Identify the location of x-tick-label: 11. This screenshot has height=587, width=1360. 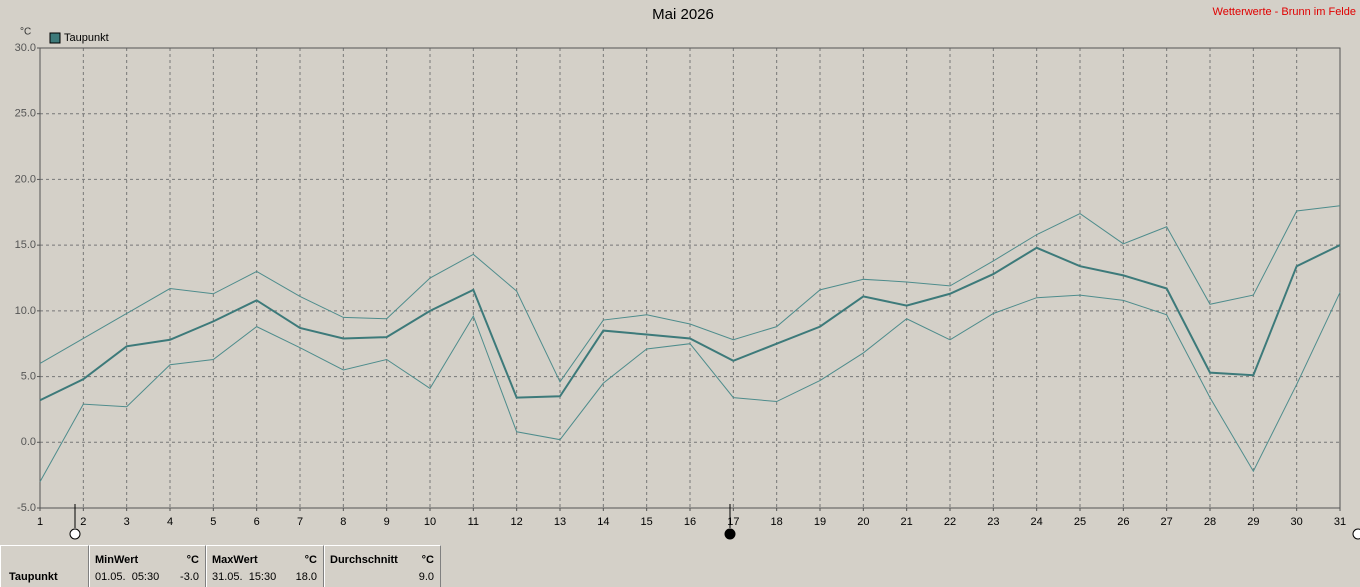
(473, 522).